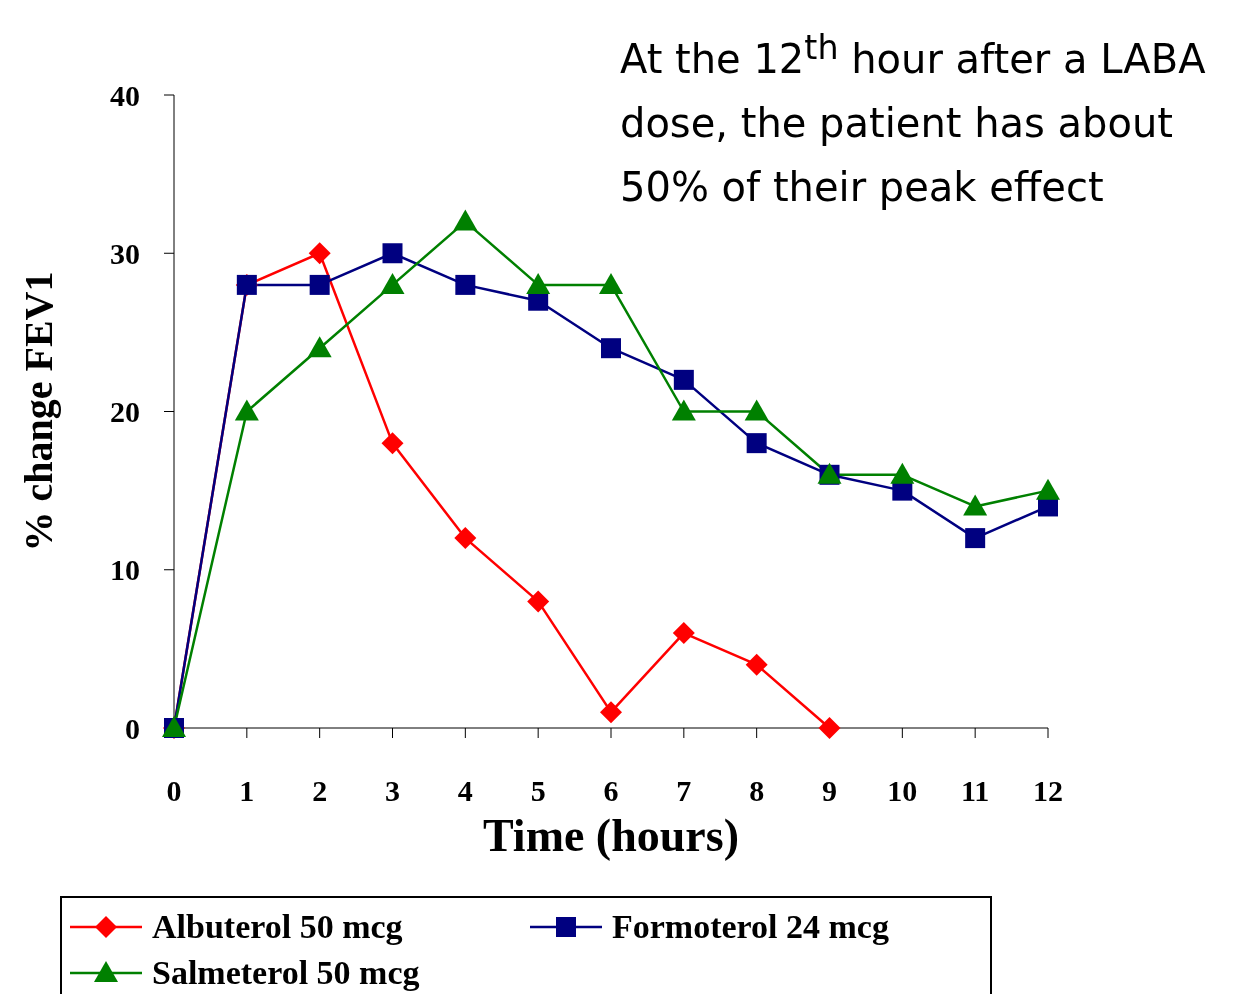  Describe the element at coordinates (829, 791) in the screenshot. I see `x-tick-label: 9` at that location.